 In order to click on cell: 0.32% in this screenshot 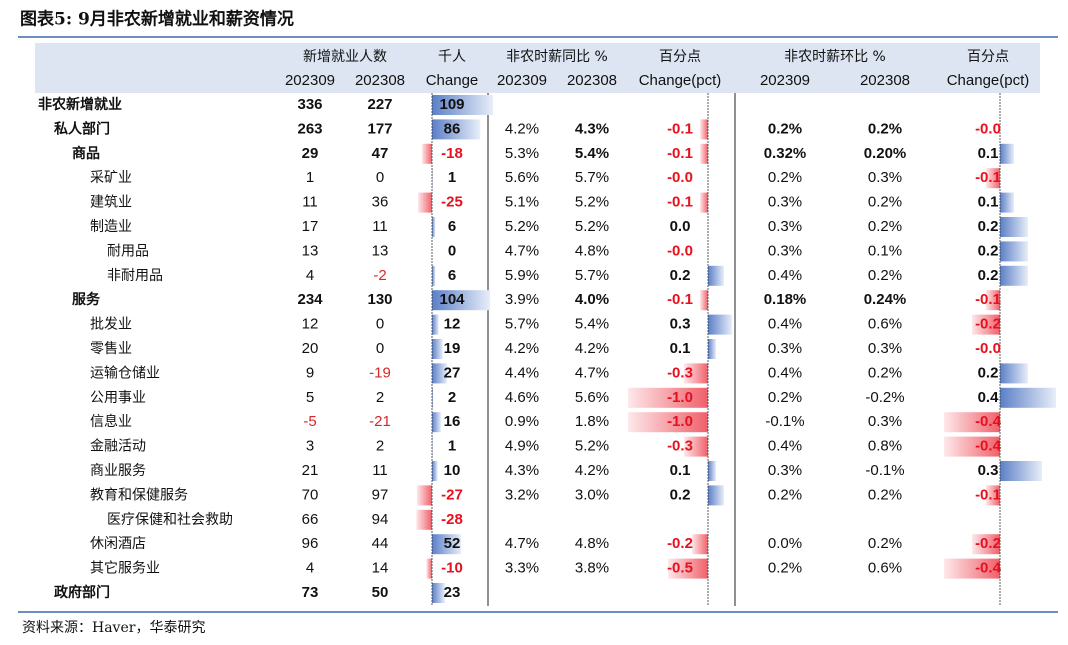, I will do `click(785, 153)`.